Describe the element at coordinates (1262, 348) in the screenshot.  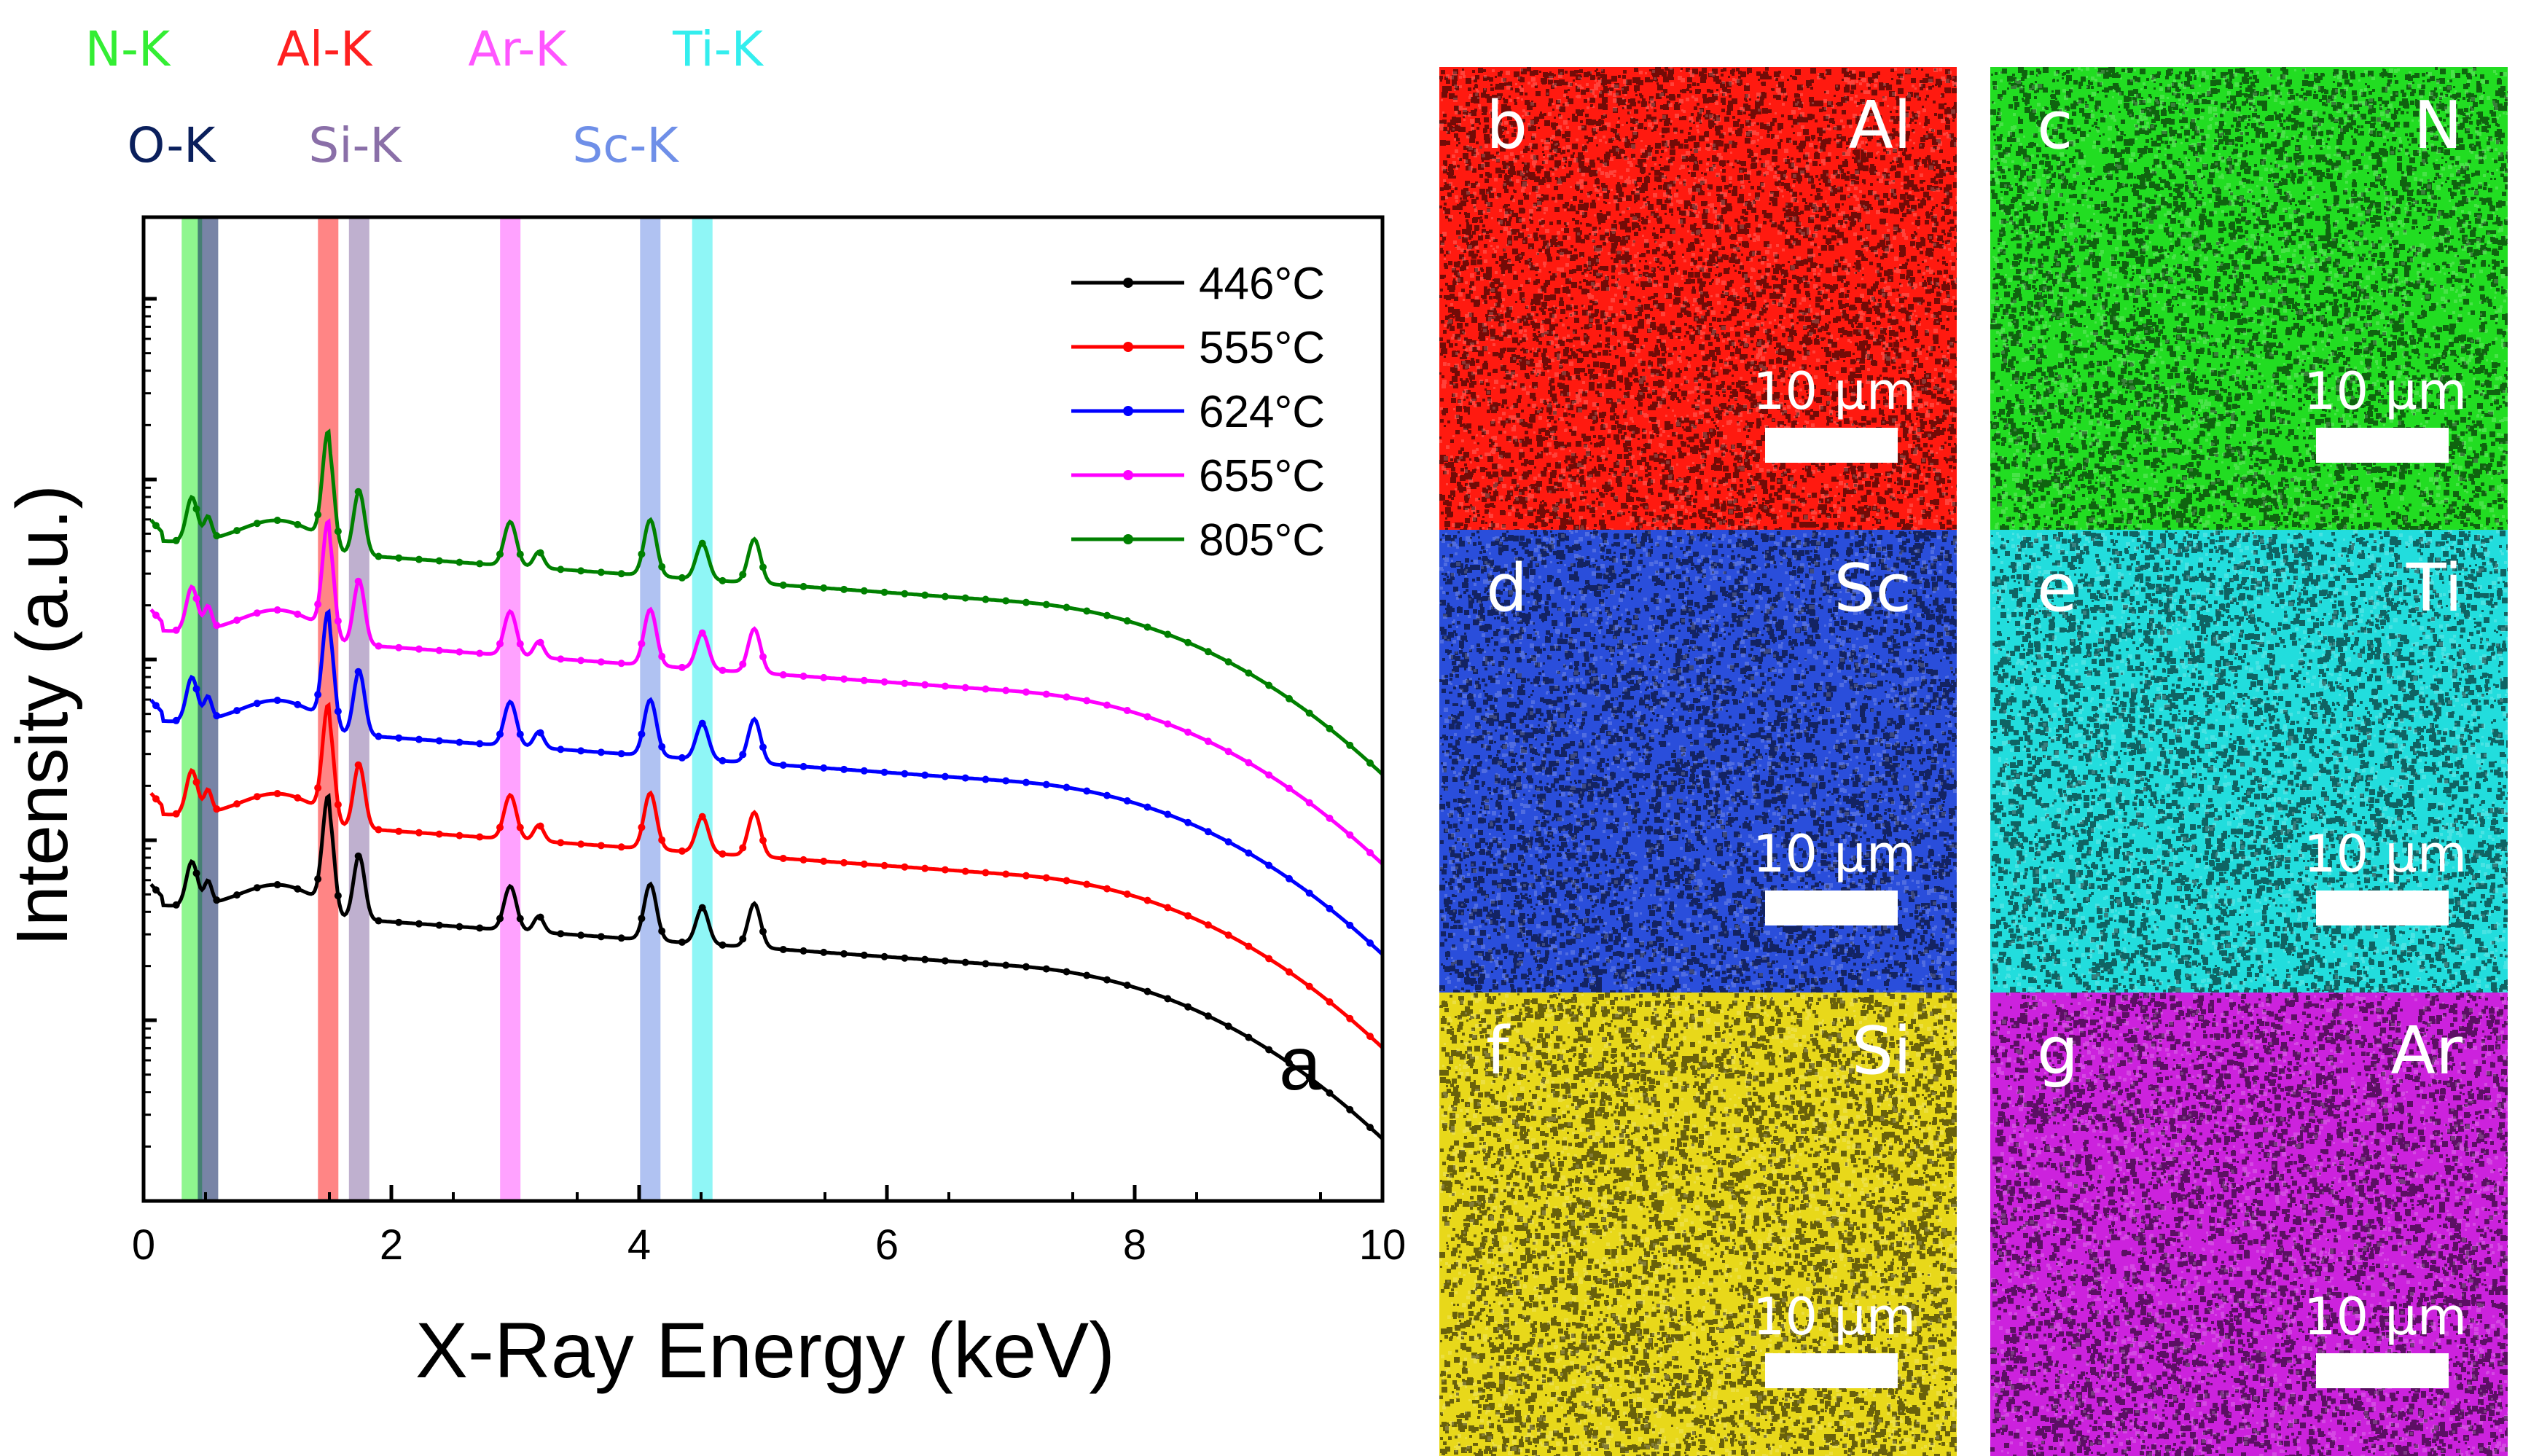
I see `legend-label: 555°C` at that location.